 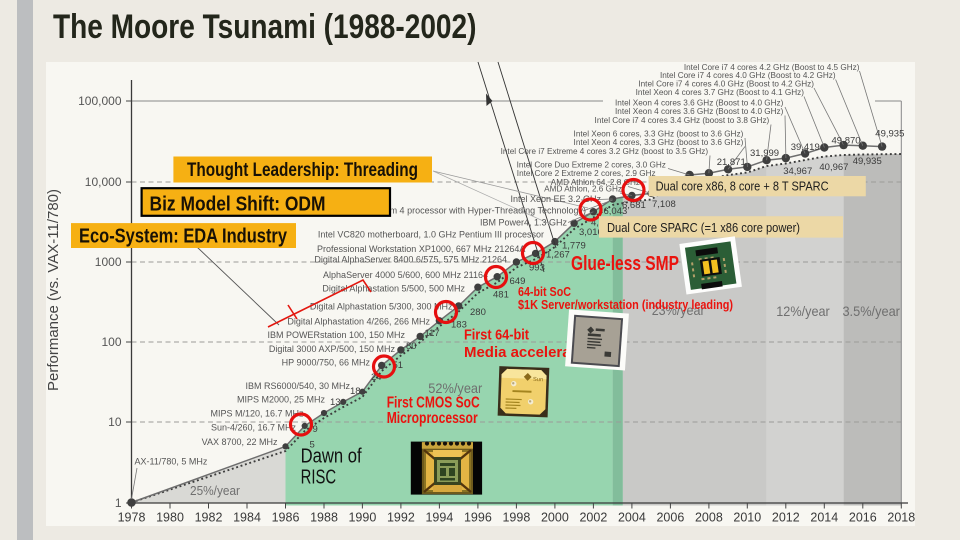 What do you see at coordinates (315, 429) in the screenshot?
I see `svg-text: 9` at bounding box center [315, 429].